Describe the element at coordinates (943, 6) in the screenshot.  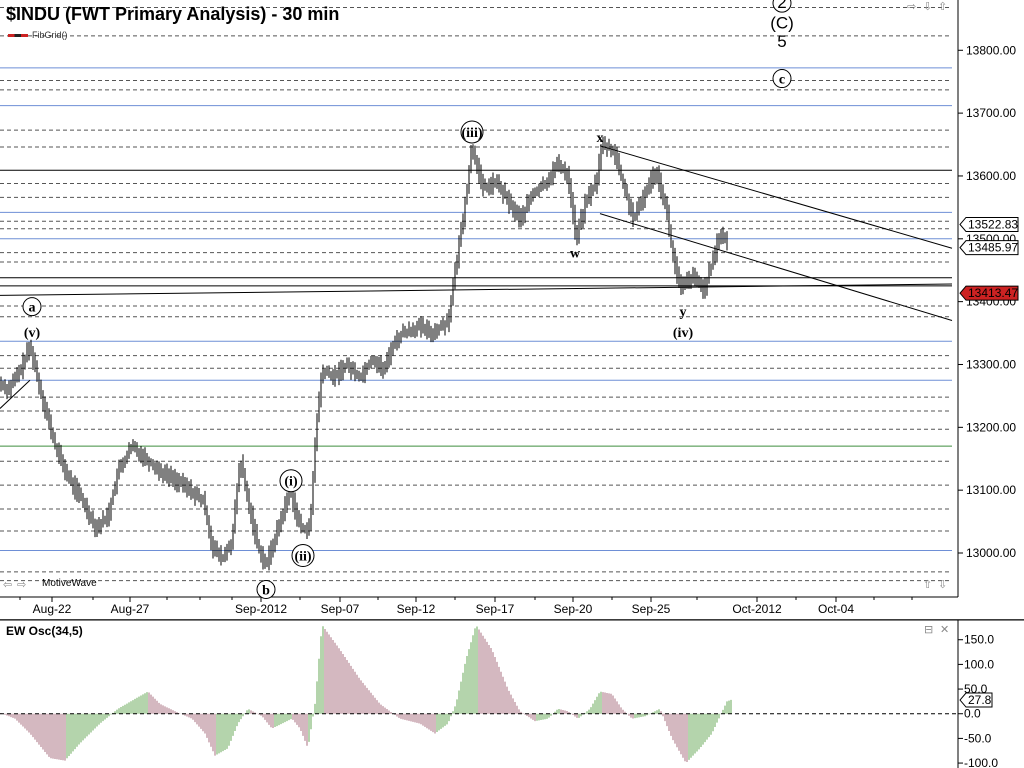
I see `expand-up-icon: ⇧` at that location.